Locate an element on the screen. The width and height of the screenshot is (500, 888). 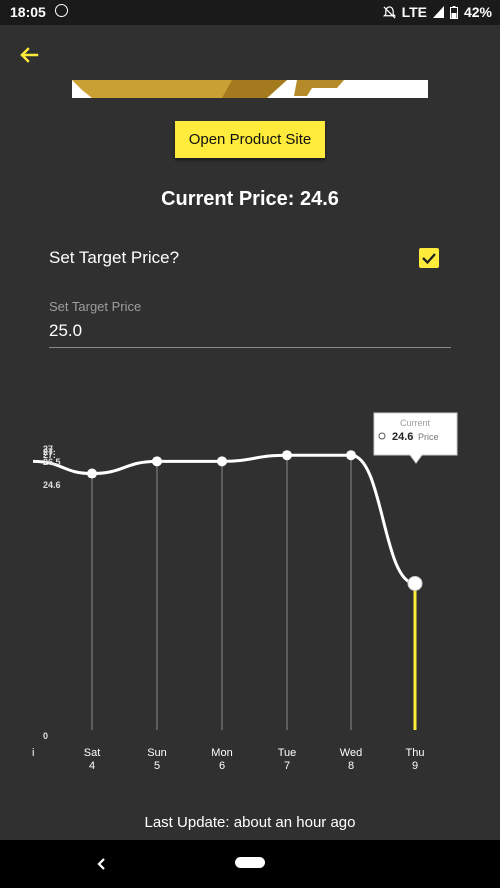
battery-icon is located at coordinates (453, 12).